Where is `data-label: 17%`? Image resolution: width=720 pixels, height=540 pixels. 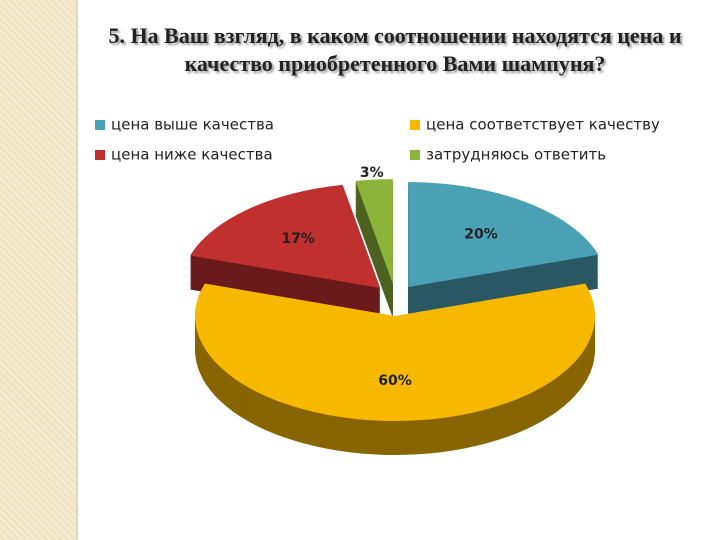
data-label: 17% is located at coordinates (298, 239).